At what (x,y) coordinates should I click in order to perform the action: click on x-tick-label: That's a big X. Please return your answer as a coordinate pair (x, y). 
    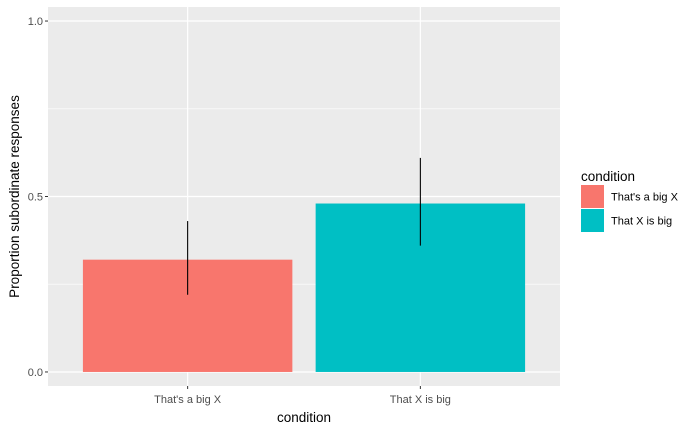
    Looking at the image, I should click on (188, 400).